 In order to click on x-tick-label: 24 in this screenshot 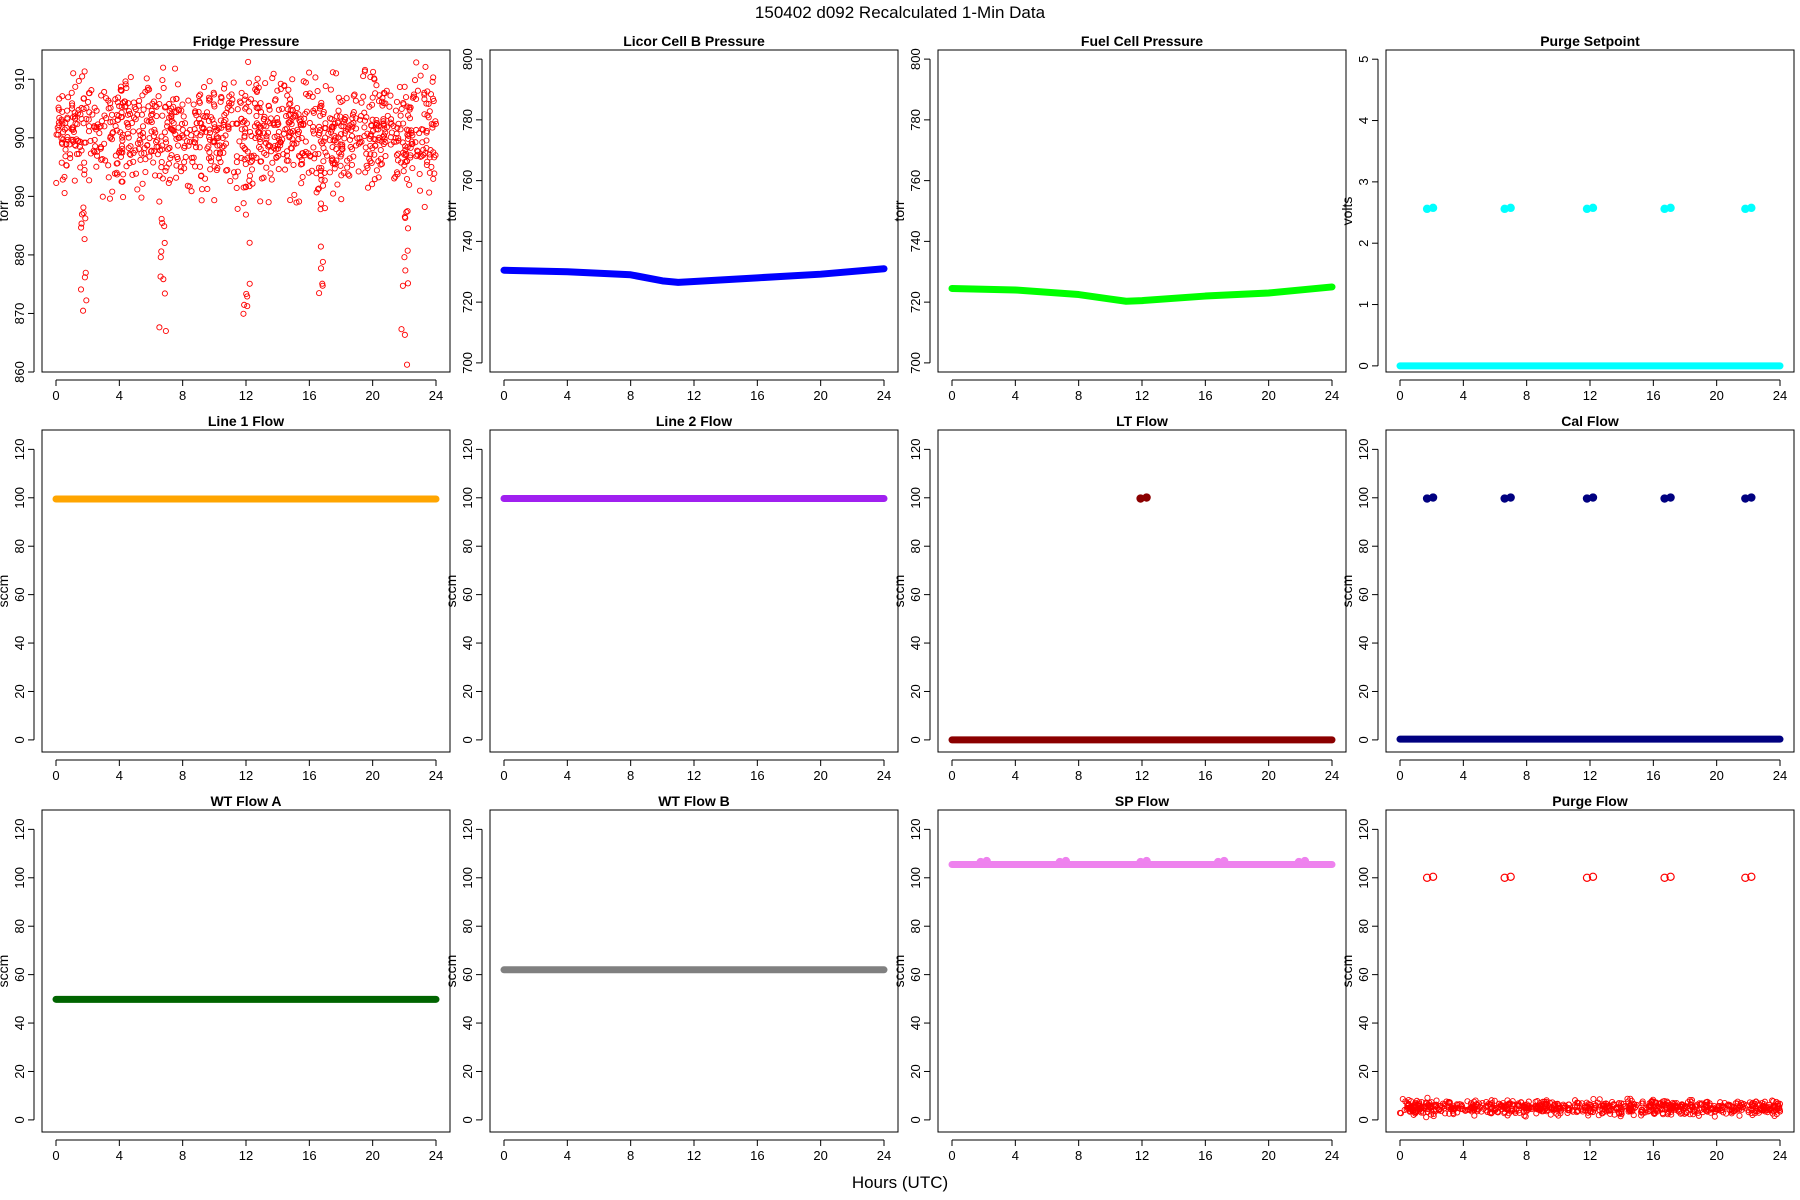, I will do `click(1332, 395)`.